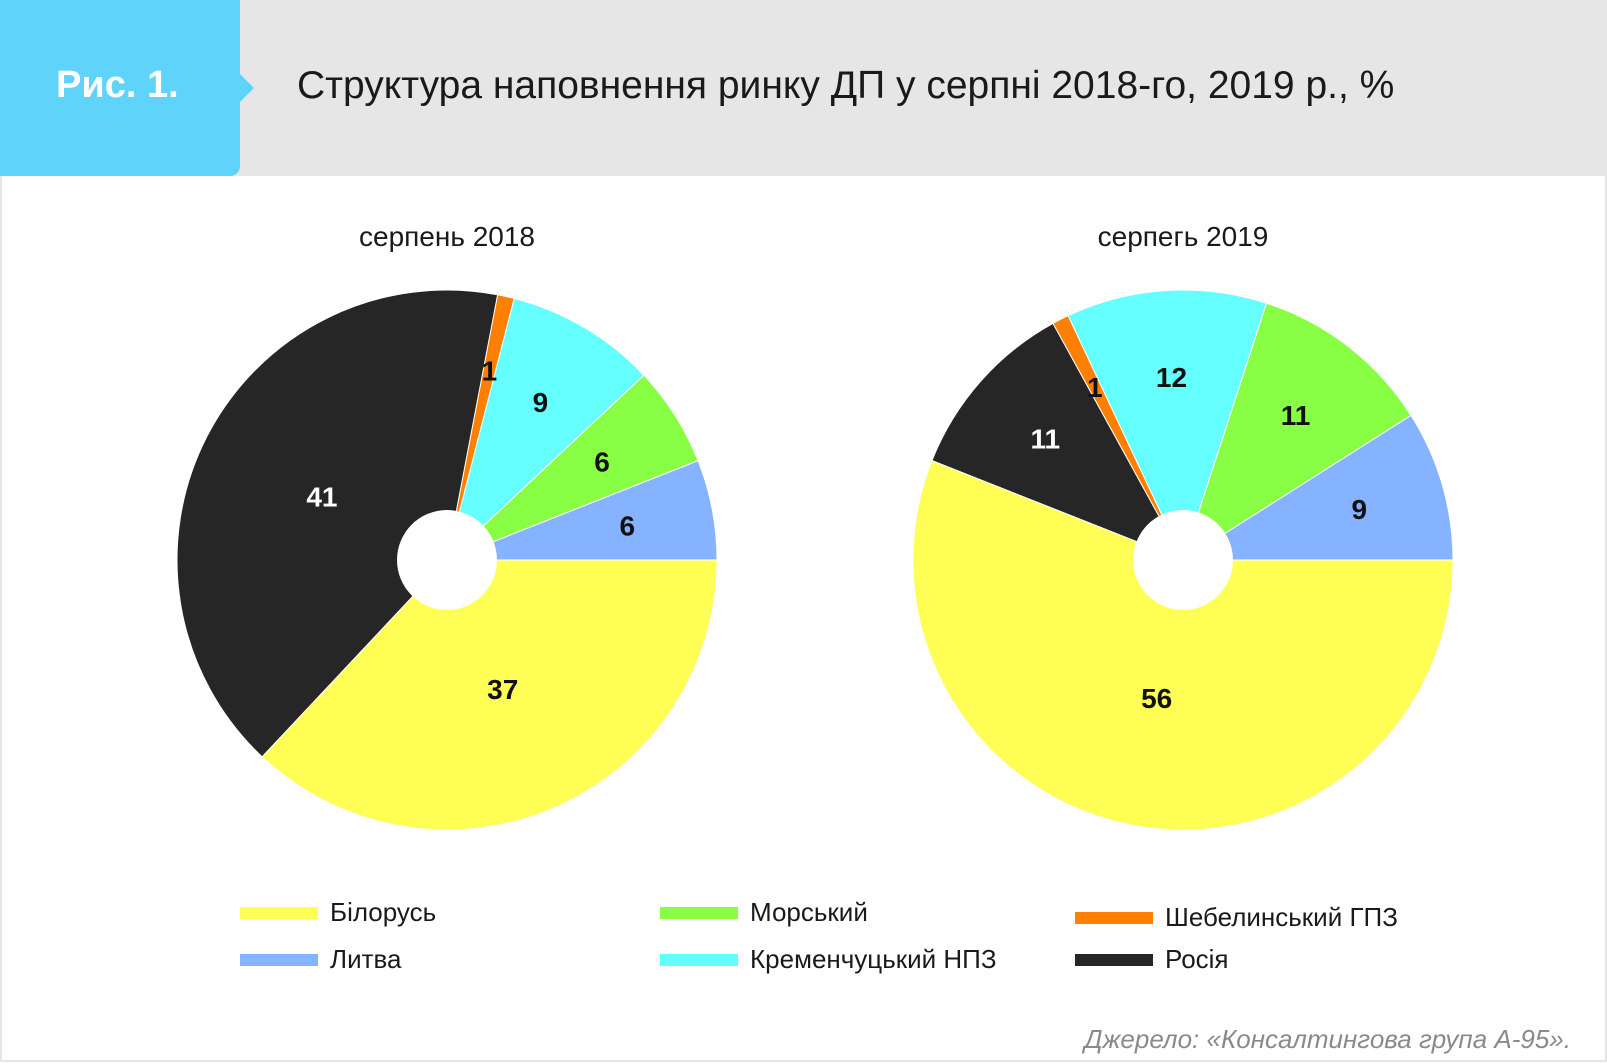 This screenshot has height=1064, width=1607. What do you see at coordinates (117, 85) in the screenshot?
I see `figure-label: Рис. 1.` at bounding box center [117, 85].